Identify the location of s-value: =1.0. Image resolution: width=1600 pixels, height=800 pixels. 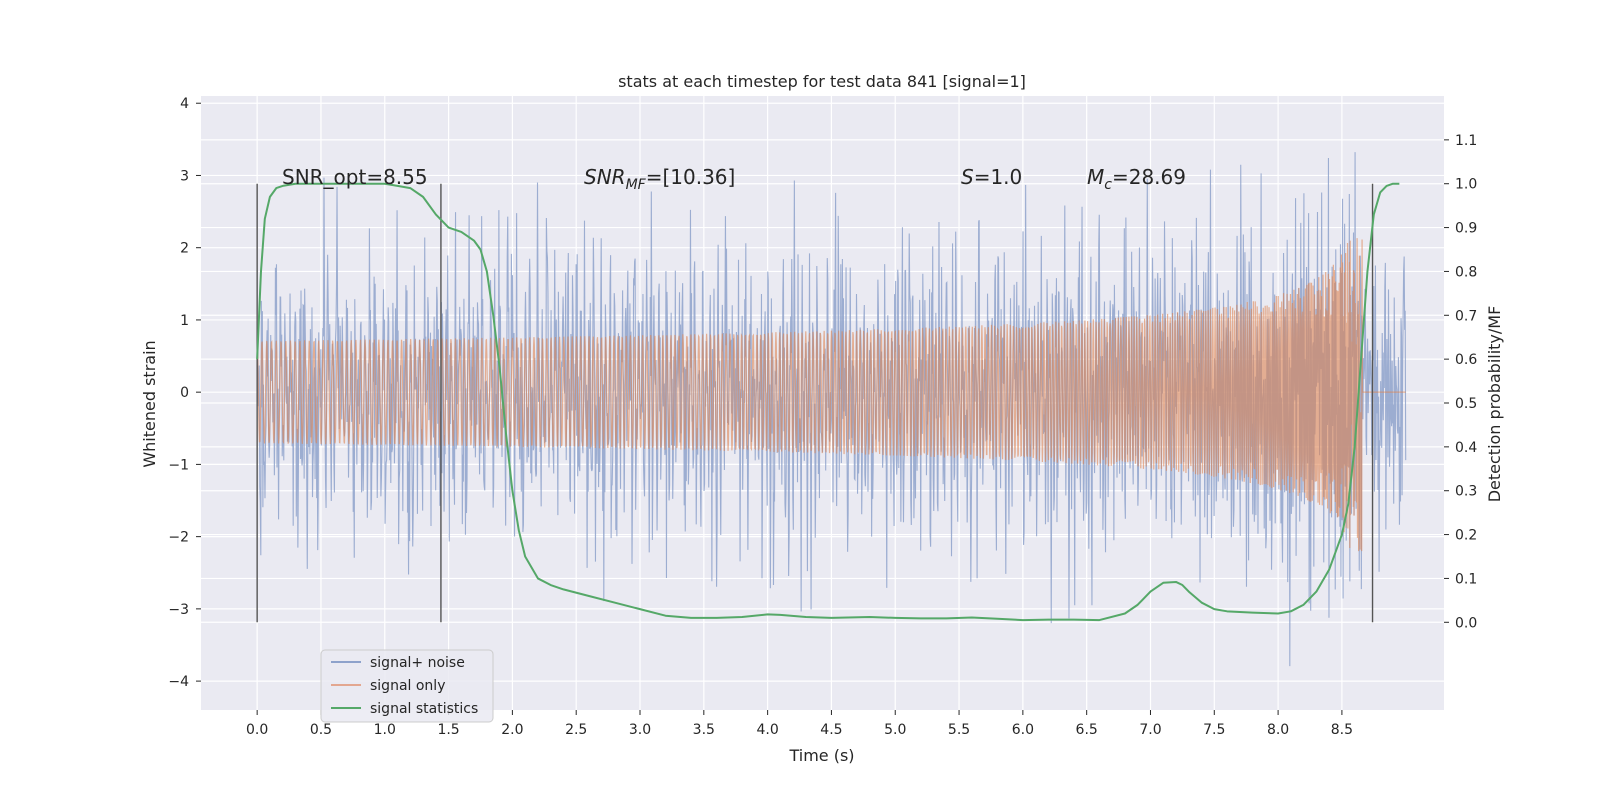
(998, 177).